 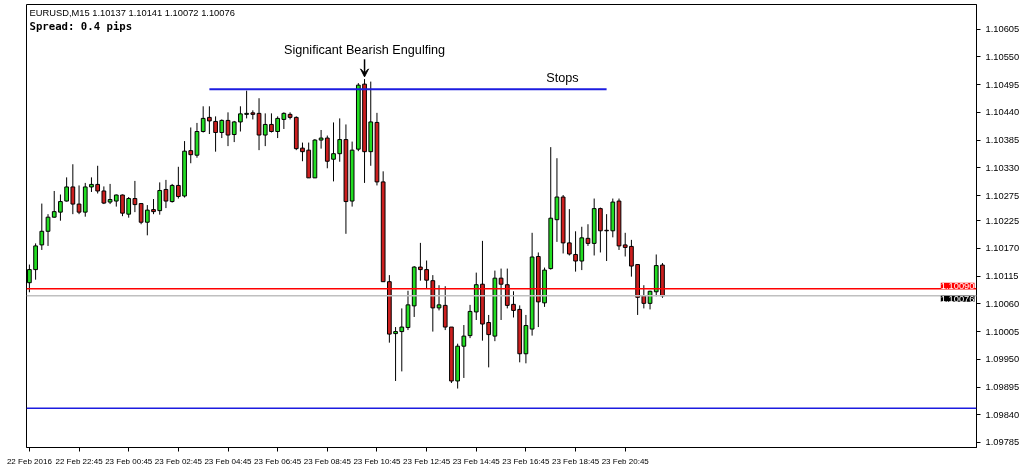 What do you see at coordinates (526, 461) in the screenshot?
I see `x-tick-label: 23 Feb 16:45` at bounding box center [526, 461].